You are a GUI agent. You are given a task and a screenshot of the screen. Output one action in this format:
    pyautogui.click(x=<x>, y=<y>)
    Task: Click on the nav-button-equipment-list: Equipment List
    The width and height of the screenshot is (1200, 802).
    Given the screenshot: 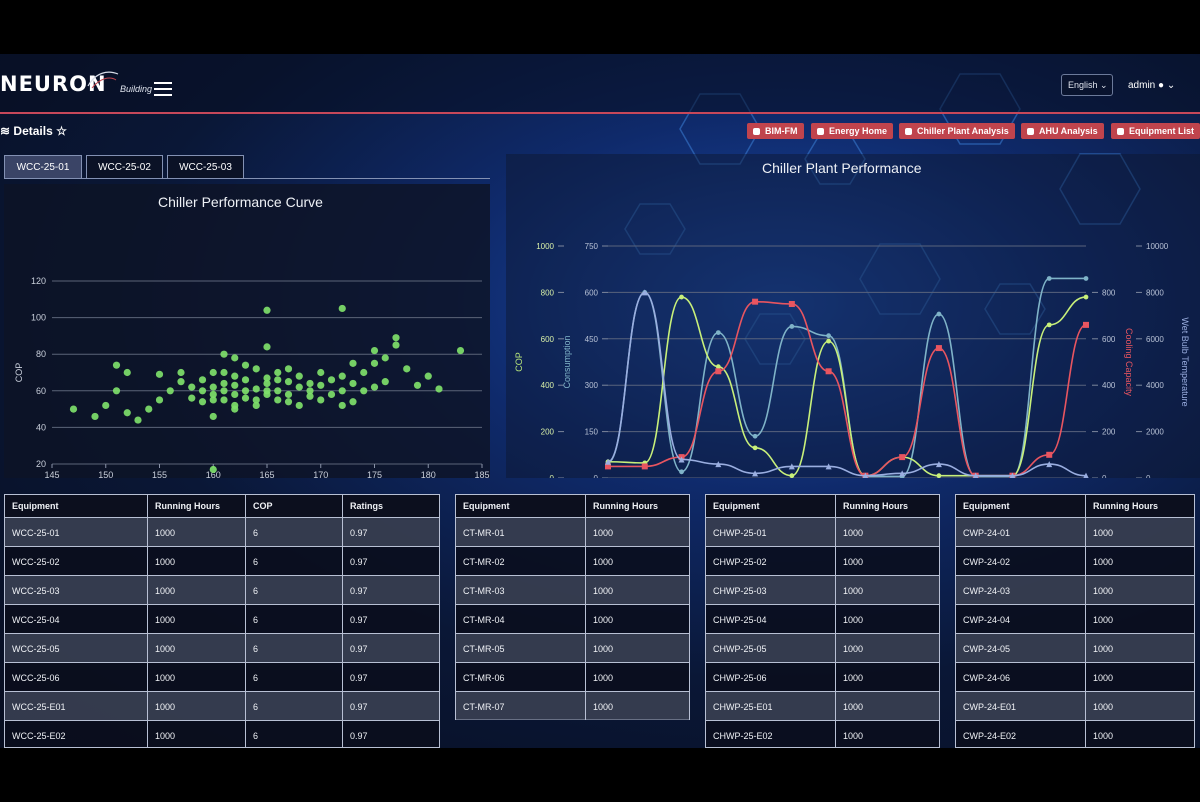 What is the action you would take?
    pyautogui.click(x=1155, y=131)
    